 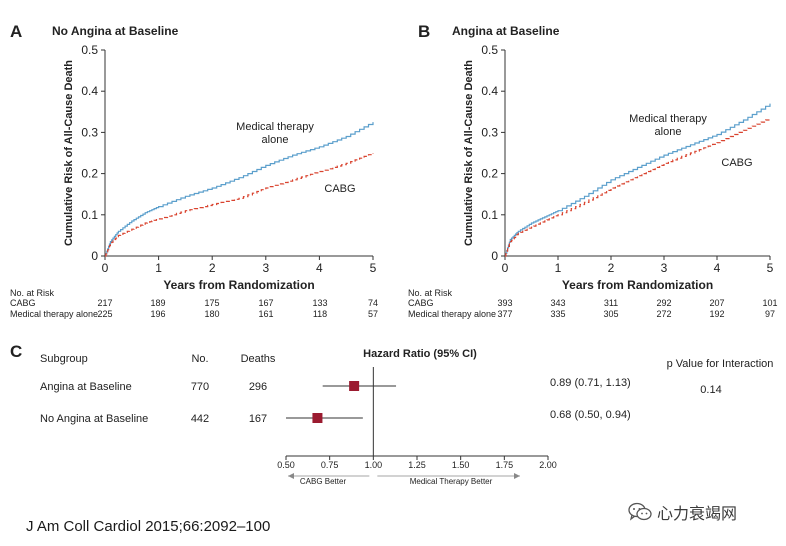 What do you see at coordinates (769, 303) in the screenshot?
I see `risk-table-value: 101` at bounding box center [769, 303].